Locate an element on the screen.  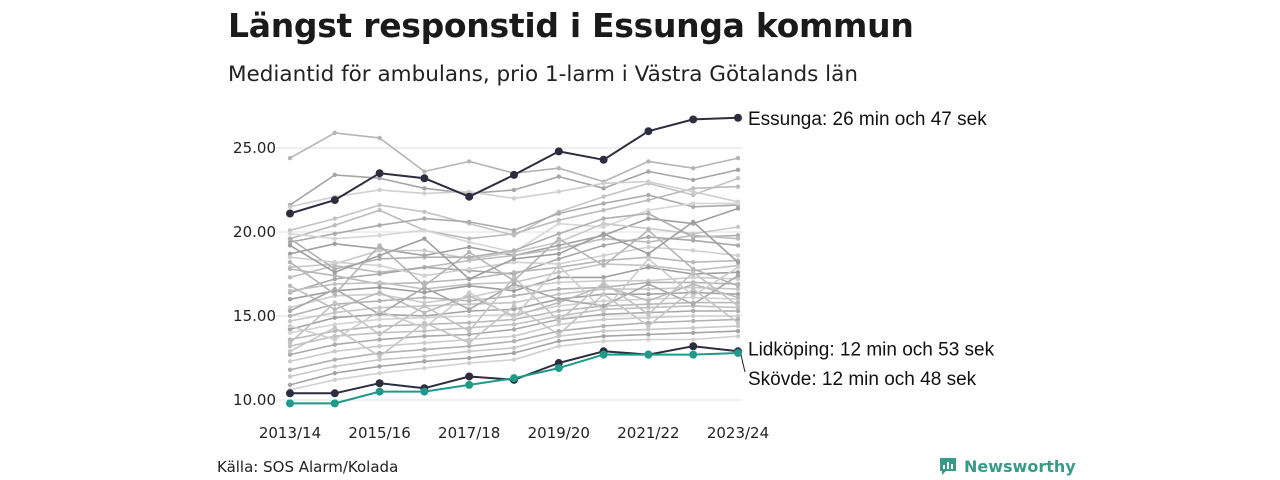
series-annotation: Essunga: 26 min och 47 sek is located at coordinates (867, 119).